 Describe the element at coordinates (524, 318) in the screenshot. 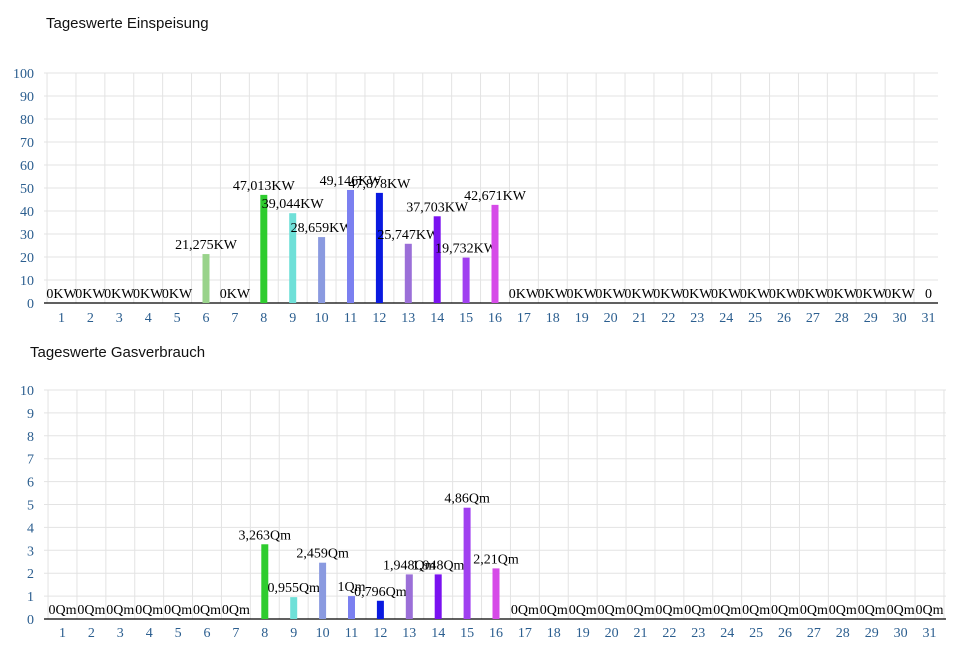

I see `einspeisung-x-tick-label: 17` at that location.